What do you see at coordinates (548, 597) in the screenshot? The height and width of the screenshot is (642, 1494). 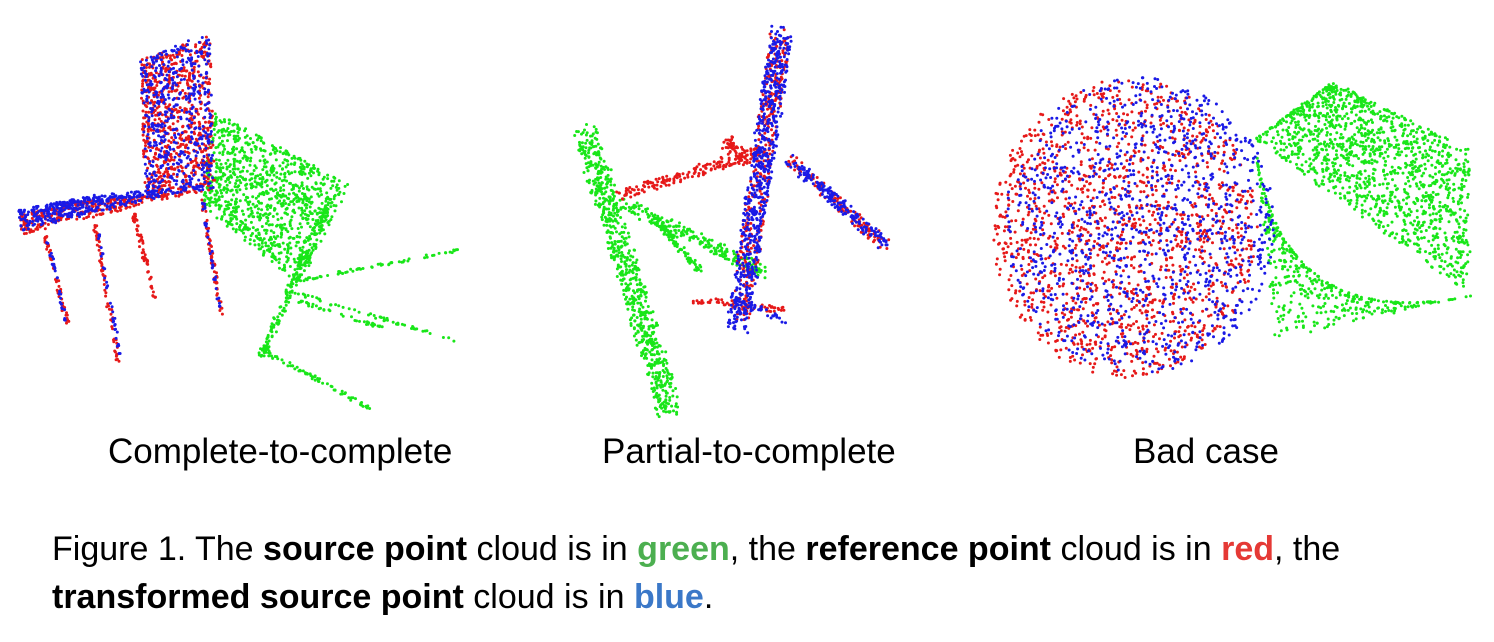 I see `caption-text-5: cloud is in` at bounding box center [548, 597].